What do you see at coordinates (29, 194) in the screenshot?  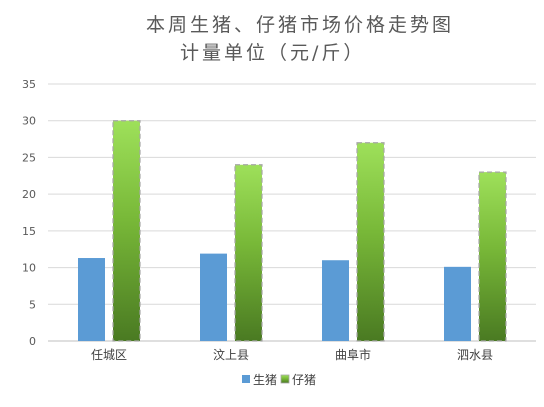 I see `y-tick-label: 20` at bounding box center [29, 194].